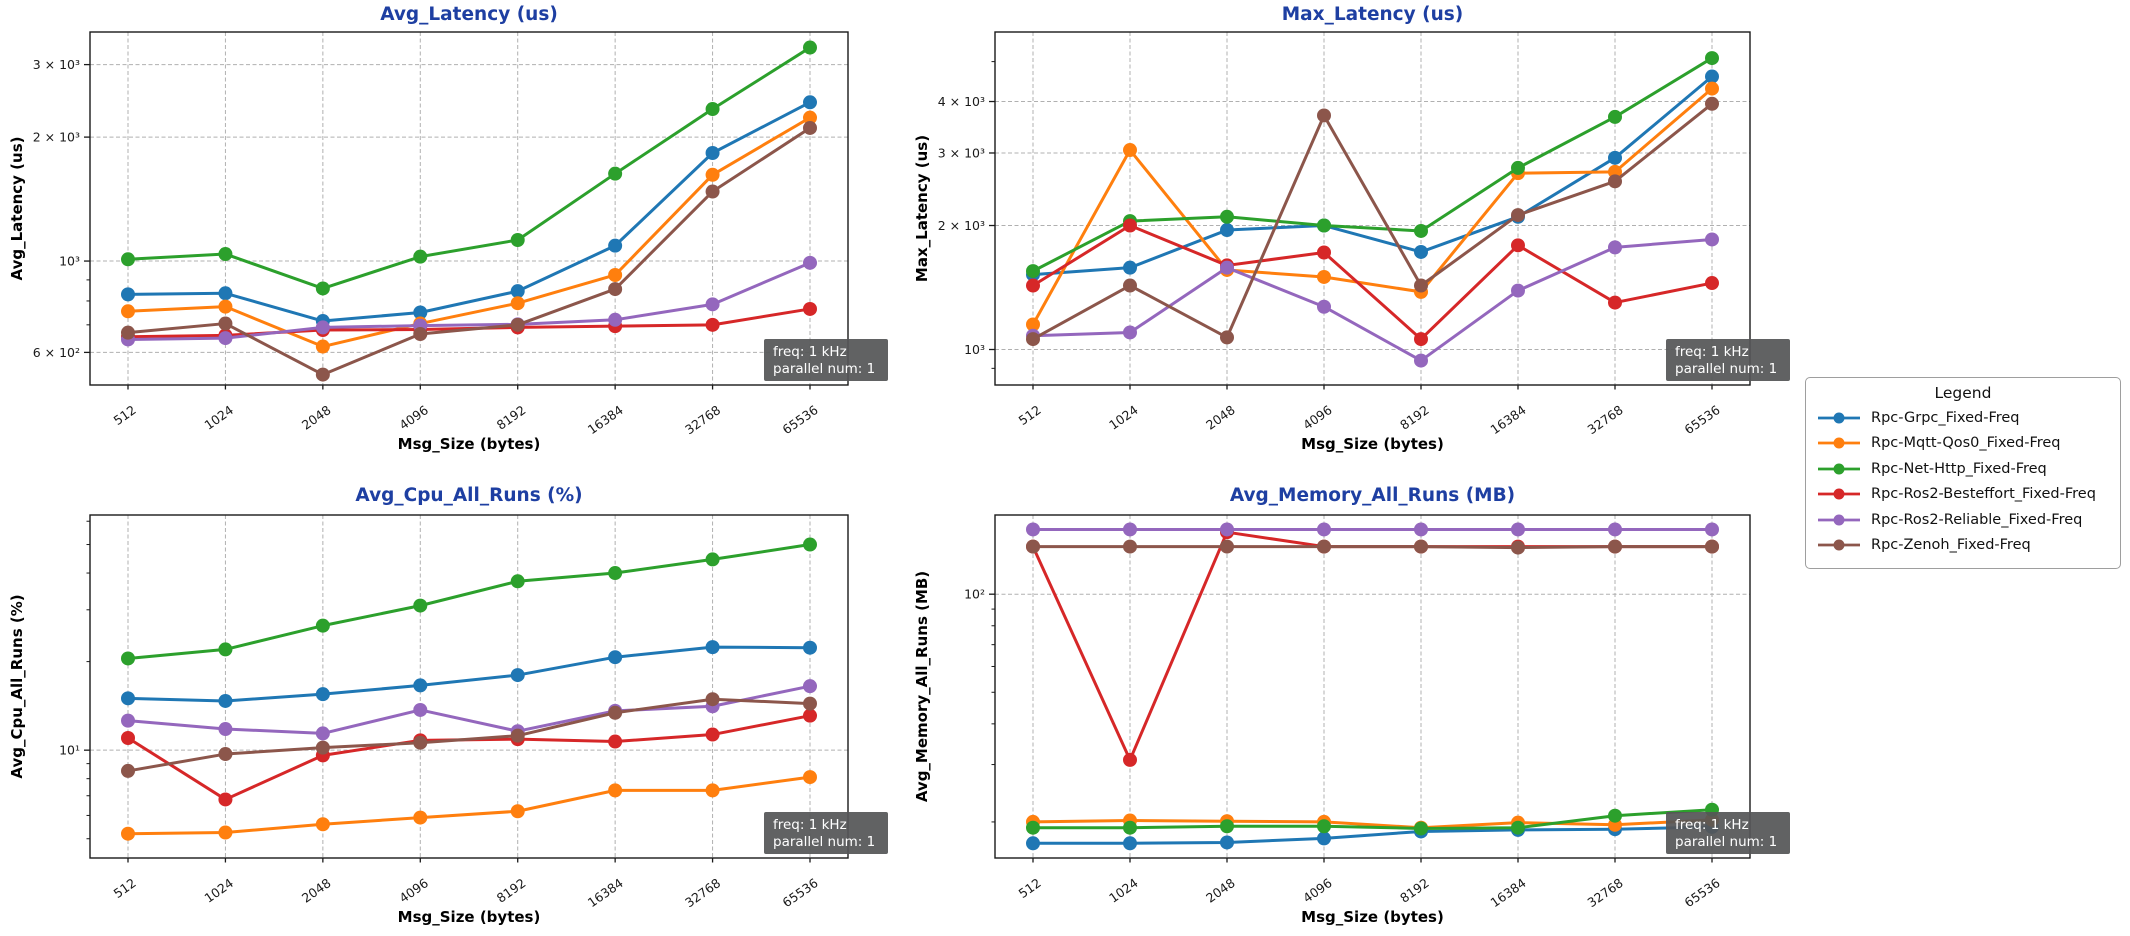 Image resolution: width=2130 pixels, height=936 pixels. What do you see at coordinates (922, 686) in the screenshot?
I see `y-axis-label-avg-memory: Avg_Memory_All_Runs (MB)` at bounding box center [922, 686].